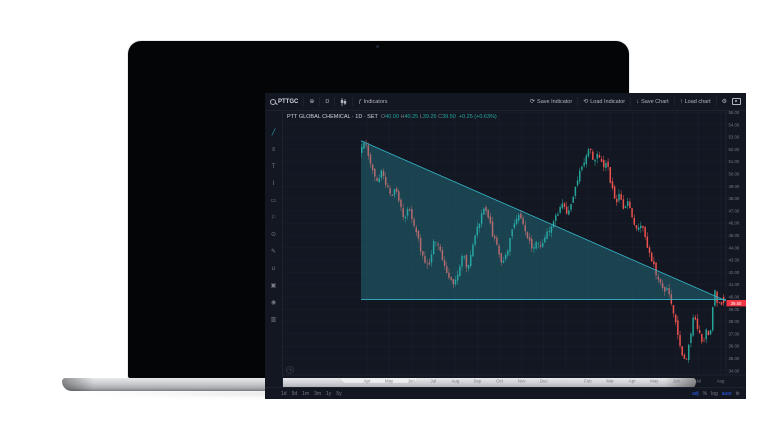 Image resolution: width=758 pixels, height=435 pixels. I want to click on load-chart-button-label: Load chart, so click(697, 101).